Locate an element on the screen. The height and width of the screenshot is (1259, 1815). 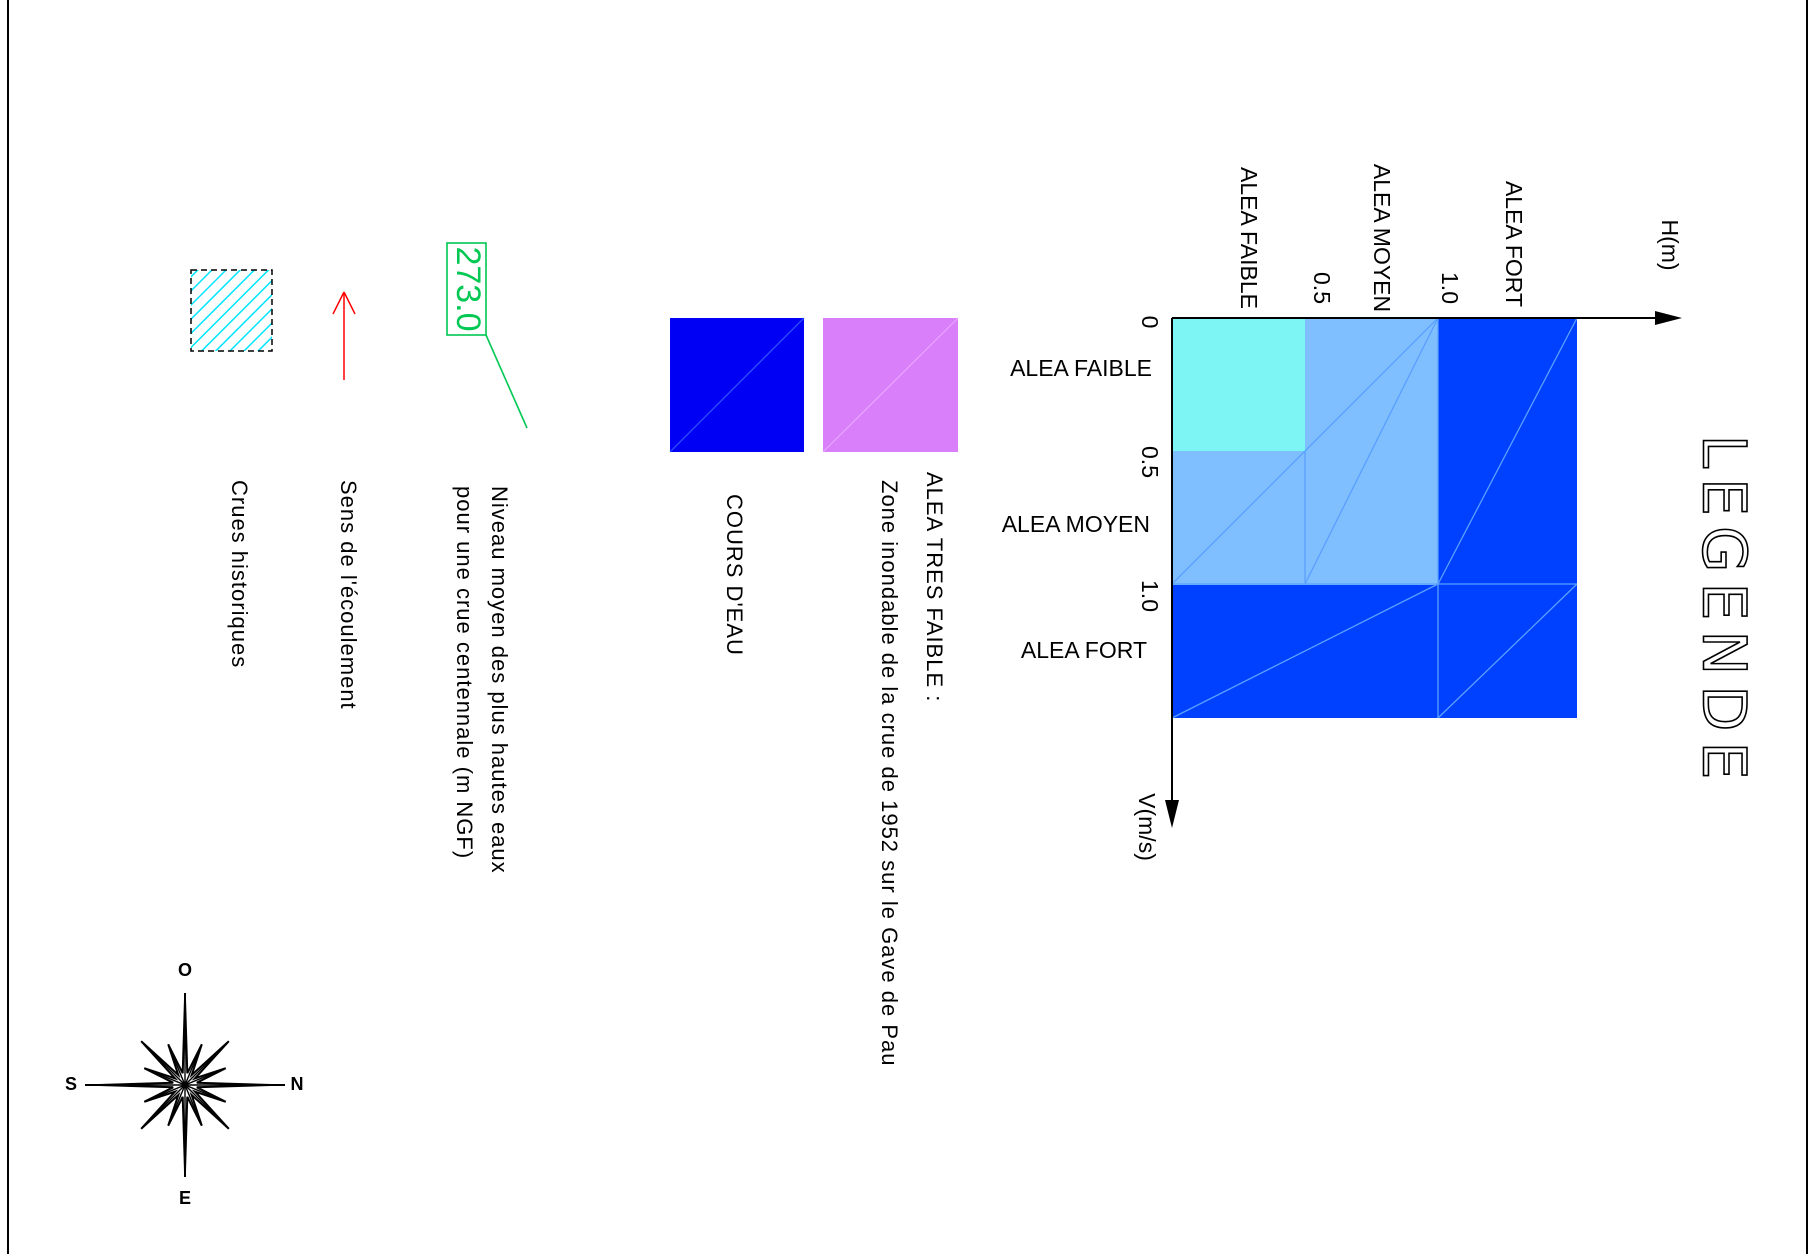
v-axis-label: V(m/s) is located at coordinates (1147, 827).